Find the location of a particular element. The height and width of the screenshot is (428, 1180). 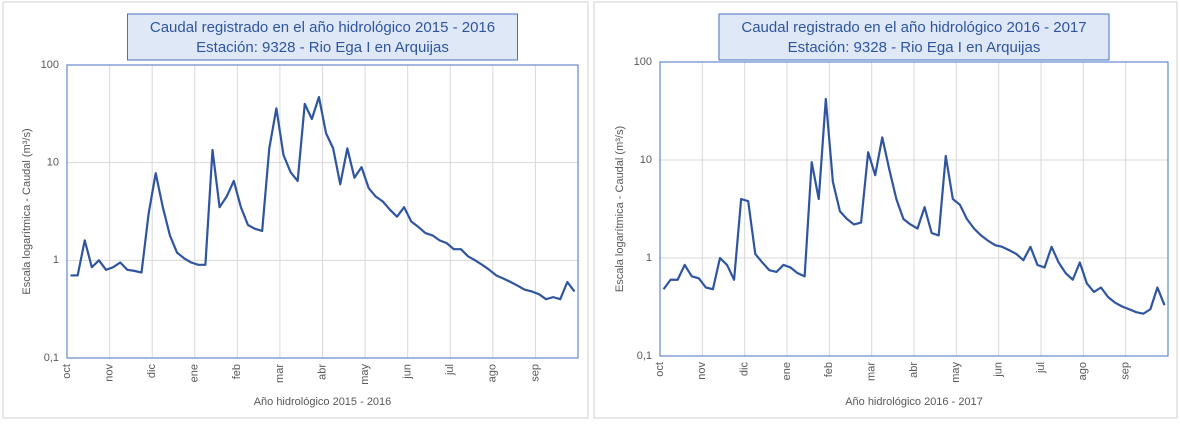

x-axis-label: Año hidrológico 2016 - 2017 is located at coordinates (914, 402).